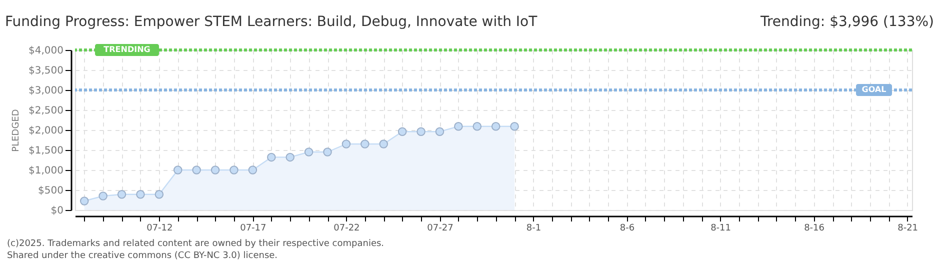 The width and height of the screenshot is (940, 270). Describe the element at coordinates (721, 229) in the screenshot. I see `x-tick-label: 8-11` at that location.